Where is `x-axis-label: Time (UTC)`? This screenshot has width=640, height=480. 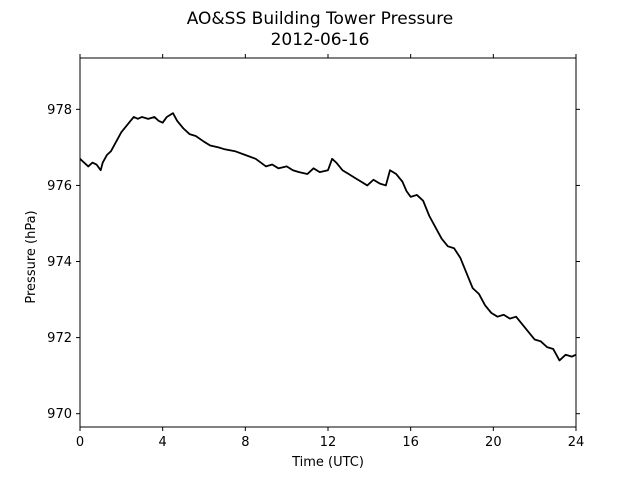 x-axis-label: Time (UTC) is located at coordinates (327, 462).